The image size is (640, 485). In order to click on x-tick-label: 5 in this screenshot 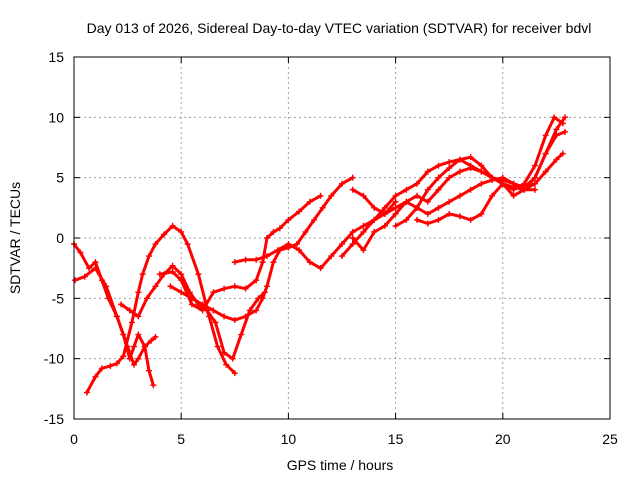, I will do `click(181, 439)`.